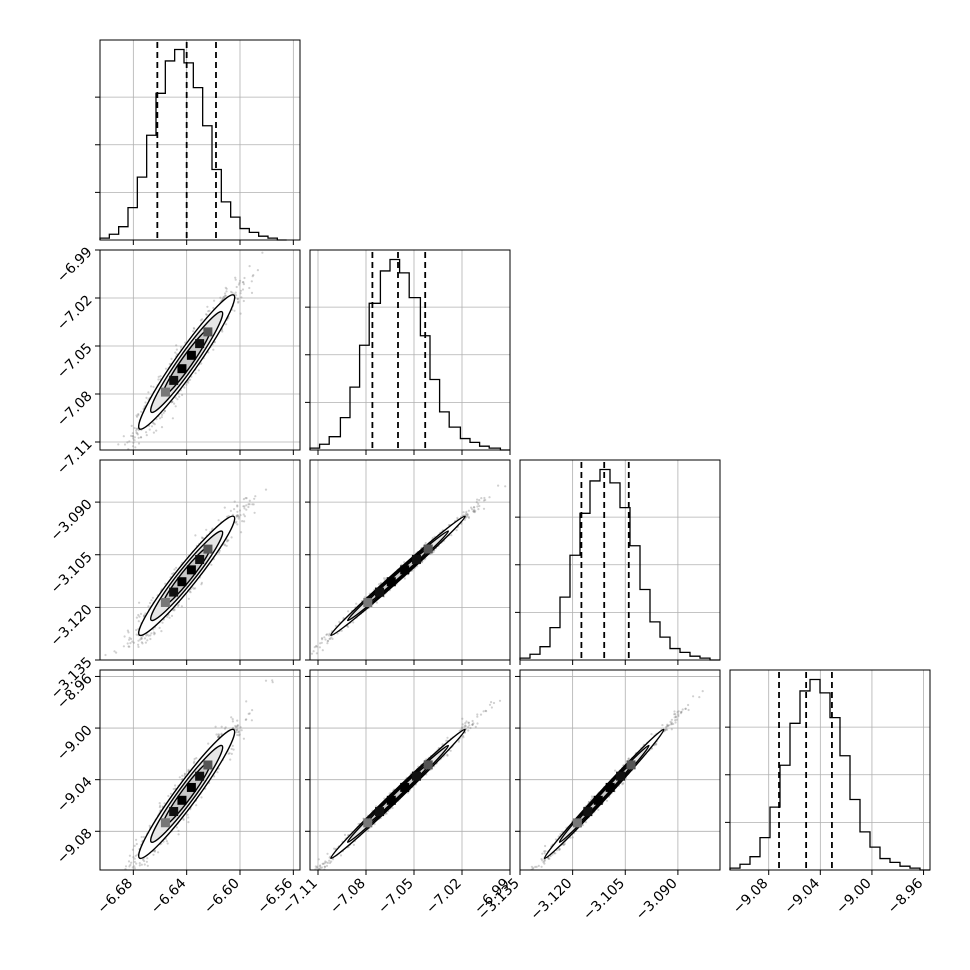 This screenshot has height=970, width=970. I want to click on histogram-bars, so click(193, 144).